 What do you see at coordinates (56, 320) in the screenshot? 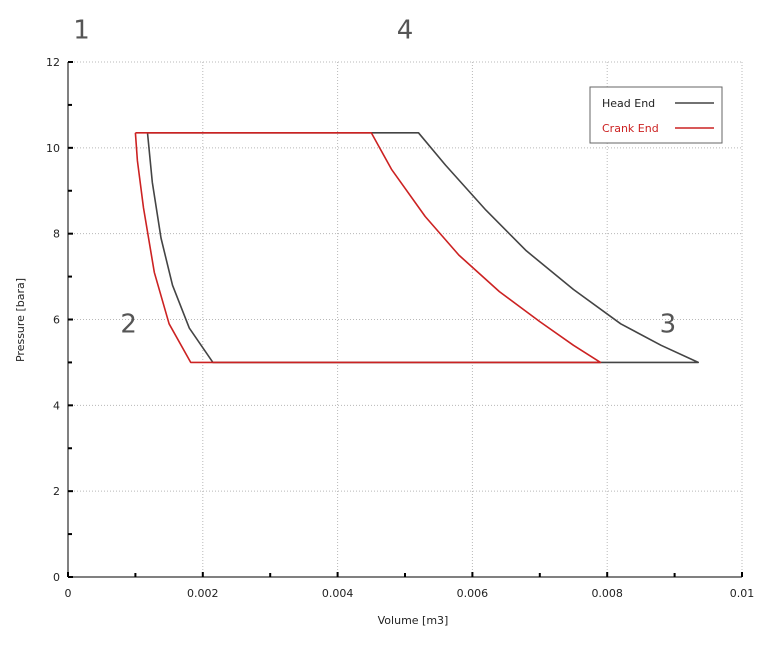
I see `y-tick-label: 6` at bounding box center [56, 320].